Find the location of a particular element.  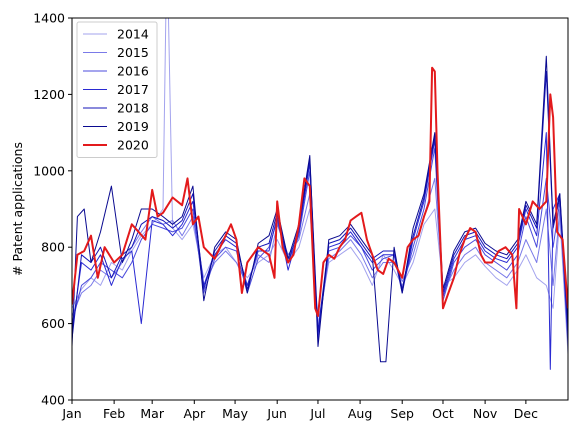

x-tick-label: May is located at coordinates (235, 413).